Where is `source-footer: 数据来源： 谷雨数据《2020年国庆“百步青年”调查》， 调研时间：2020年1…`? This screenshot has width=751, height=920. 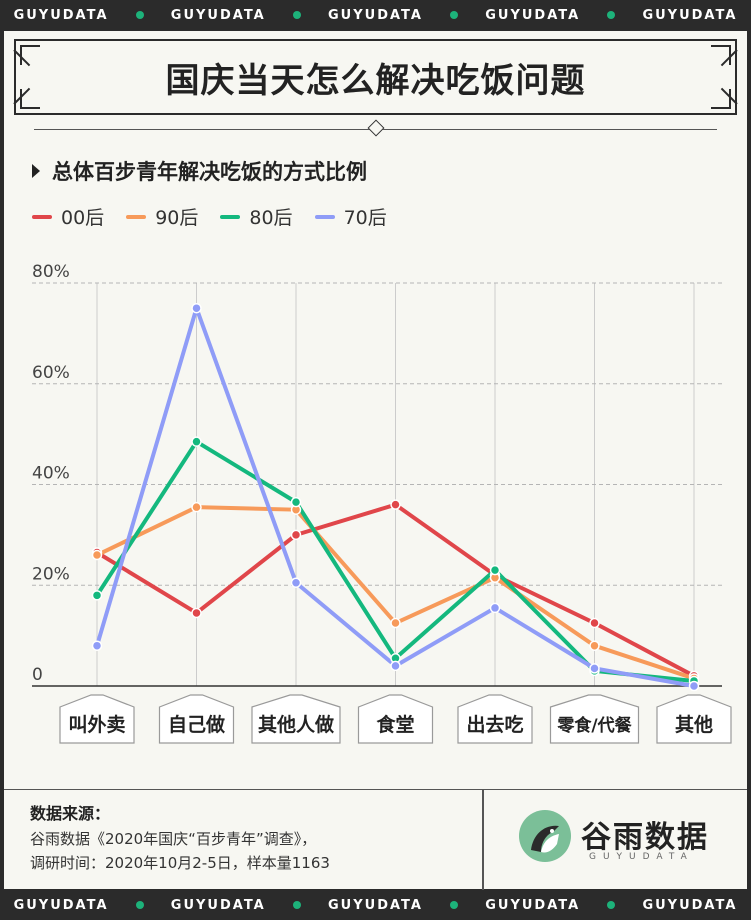 source-footer: 数据来源： 谷雨数据《2020年国庆“百步青年”调查》， 调研时间：2020年1… is located at coordinates (375, 839).